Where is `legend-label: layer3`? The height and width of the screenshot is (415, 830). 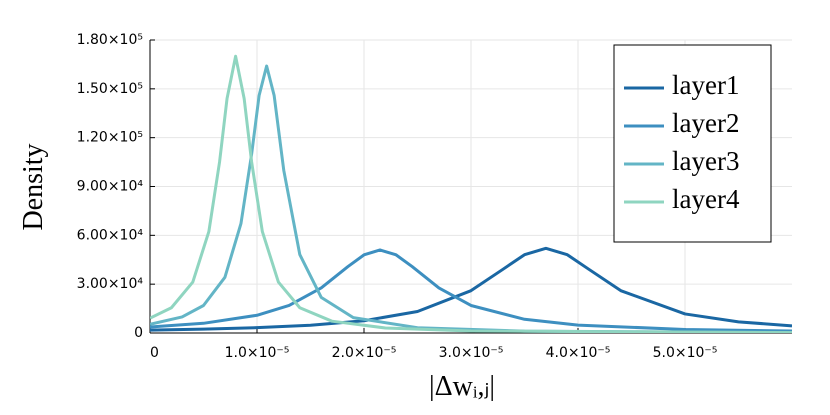
legend-label: layer3 is located at coordinates (705, 161).